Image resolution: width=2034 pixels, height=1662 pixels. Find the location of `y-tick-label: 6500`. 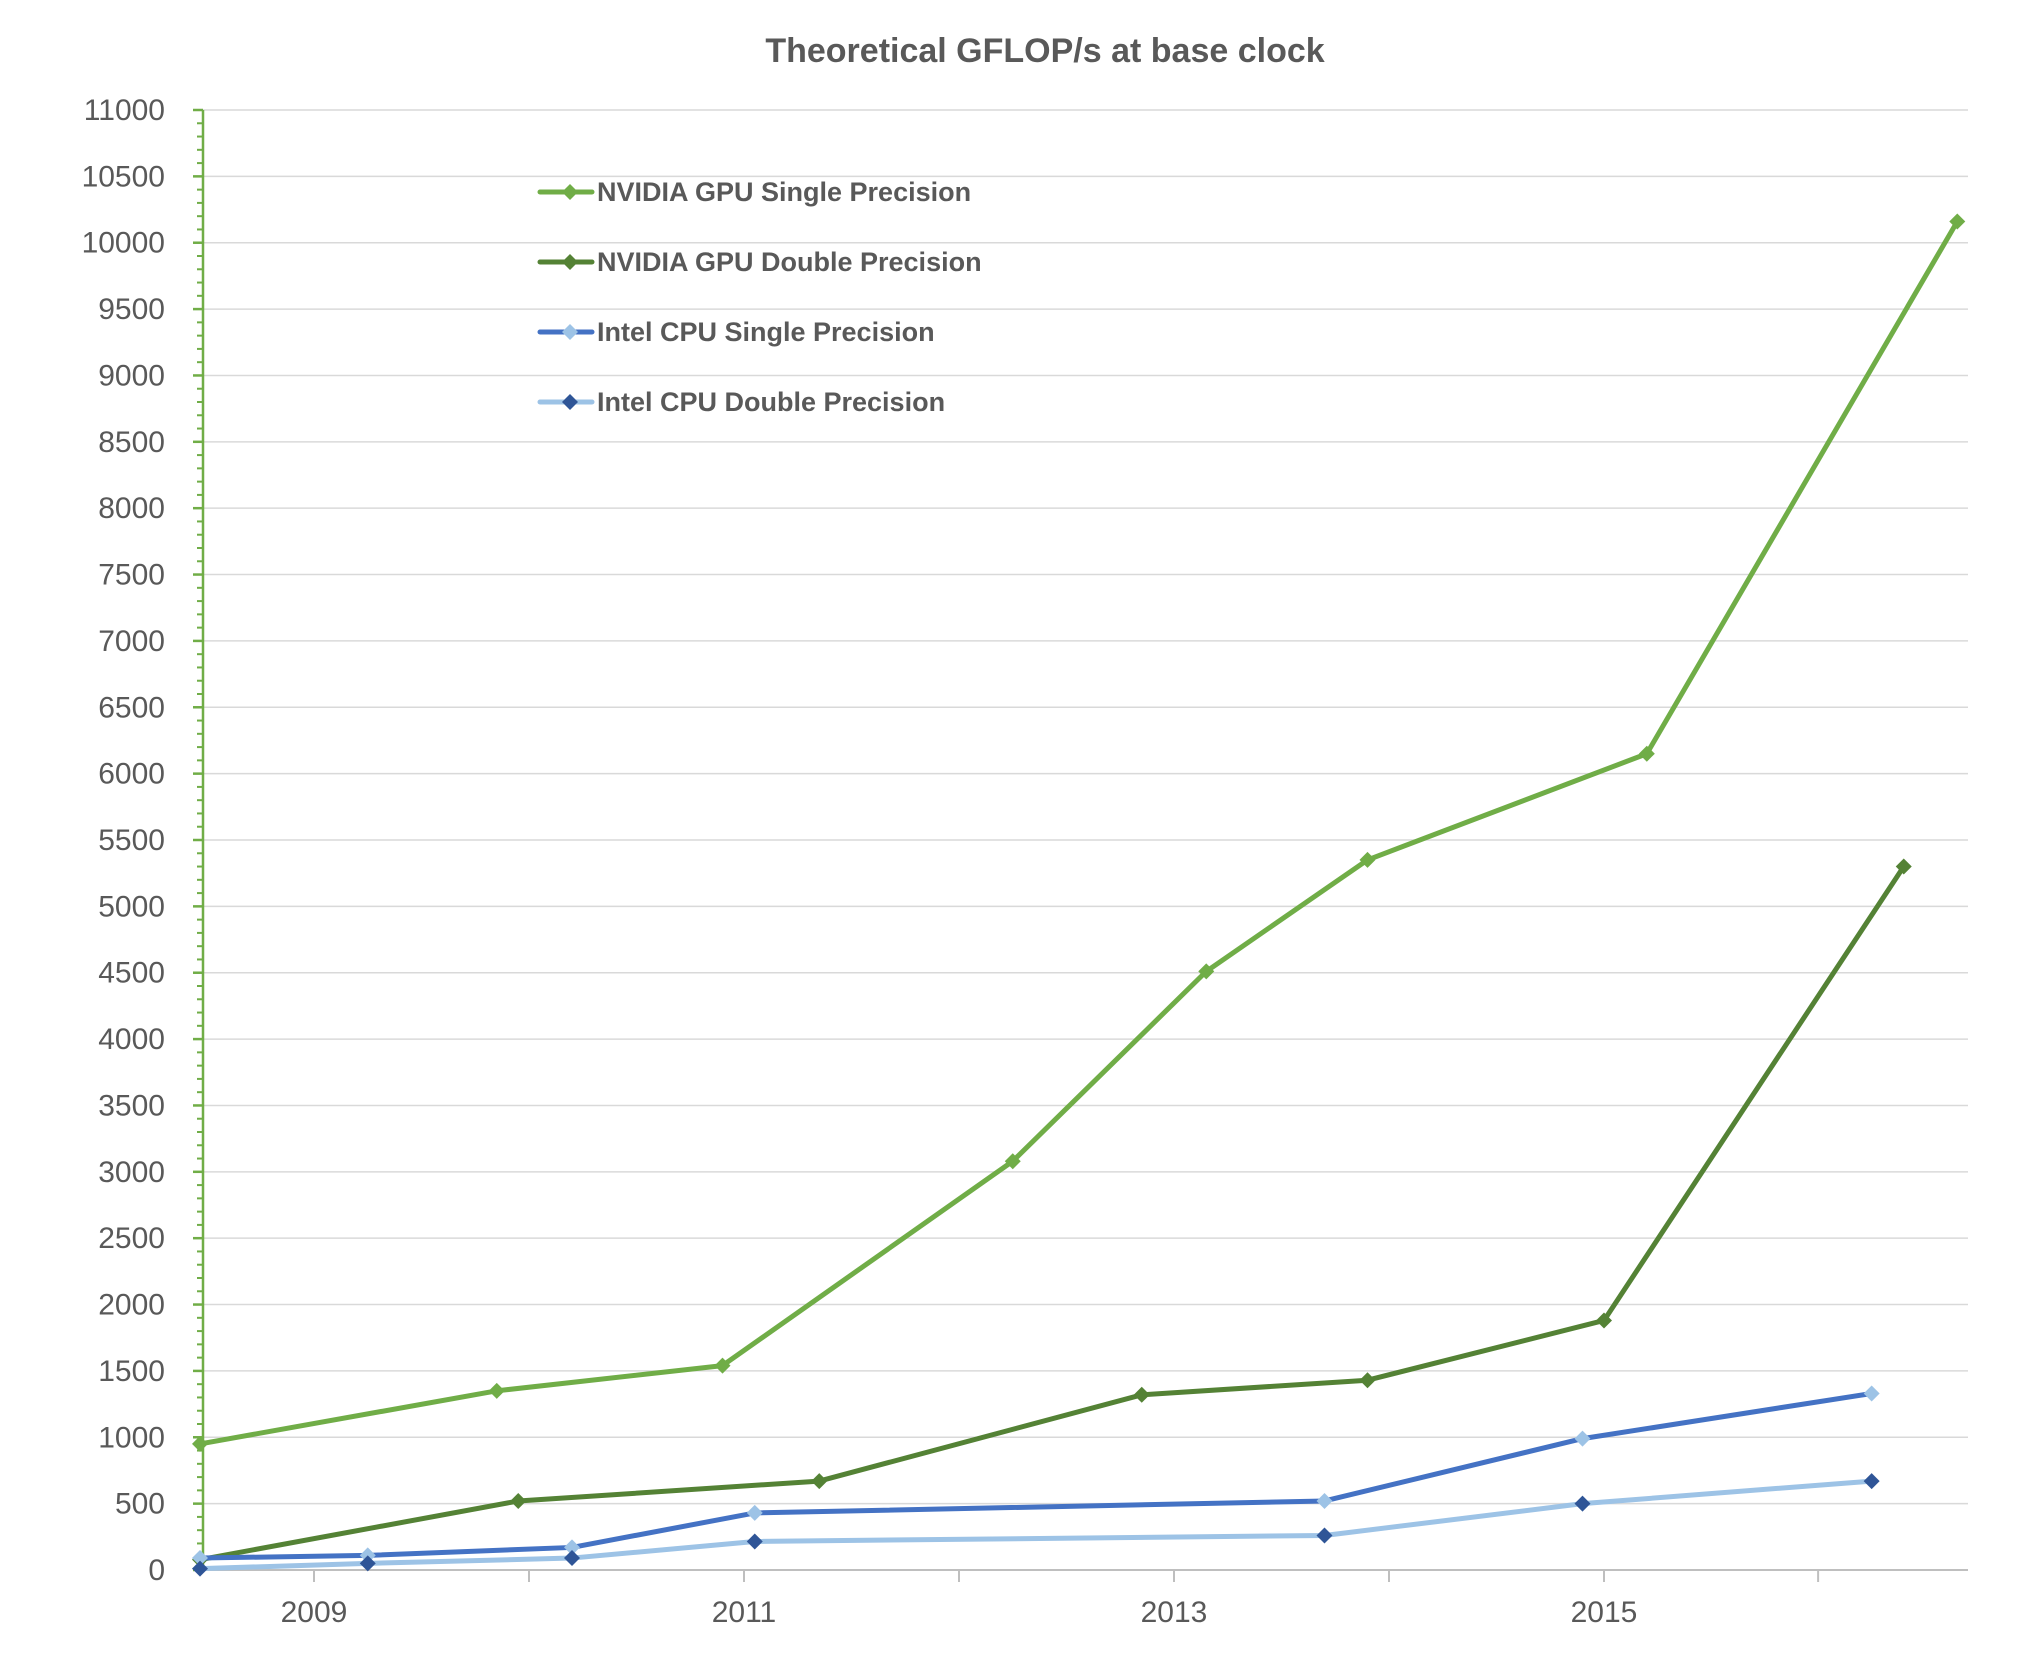

y-tick-label: 6500 is located at coordinates (131, 707).